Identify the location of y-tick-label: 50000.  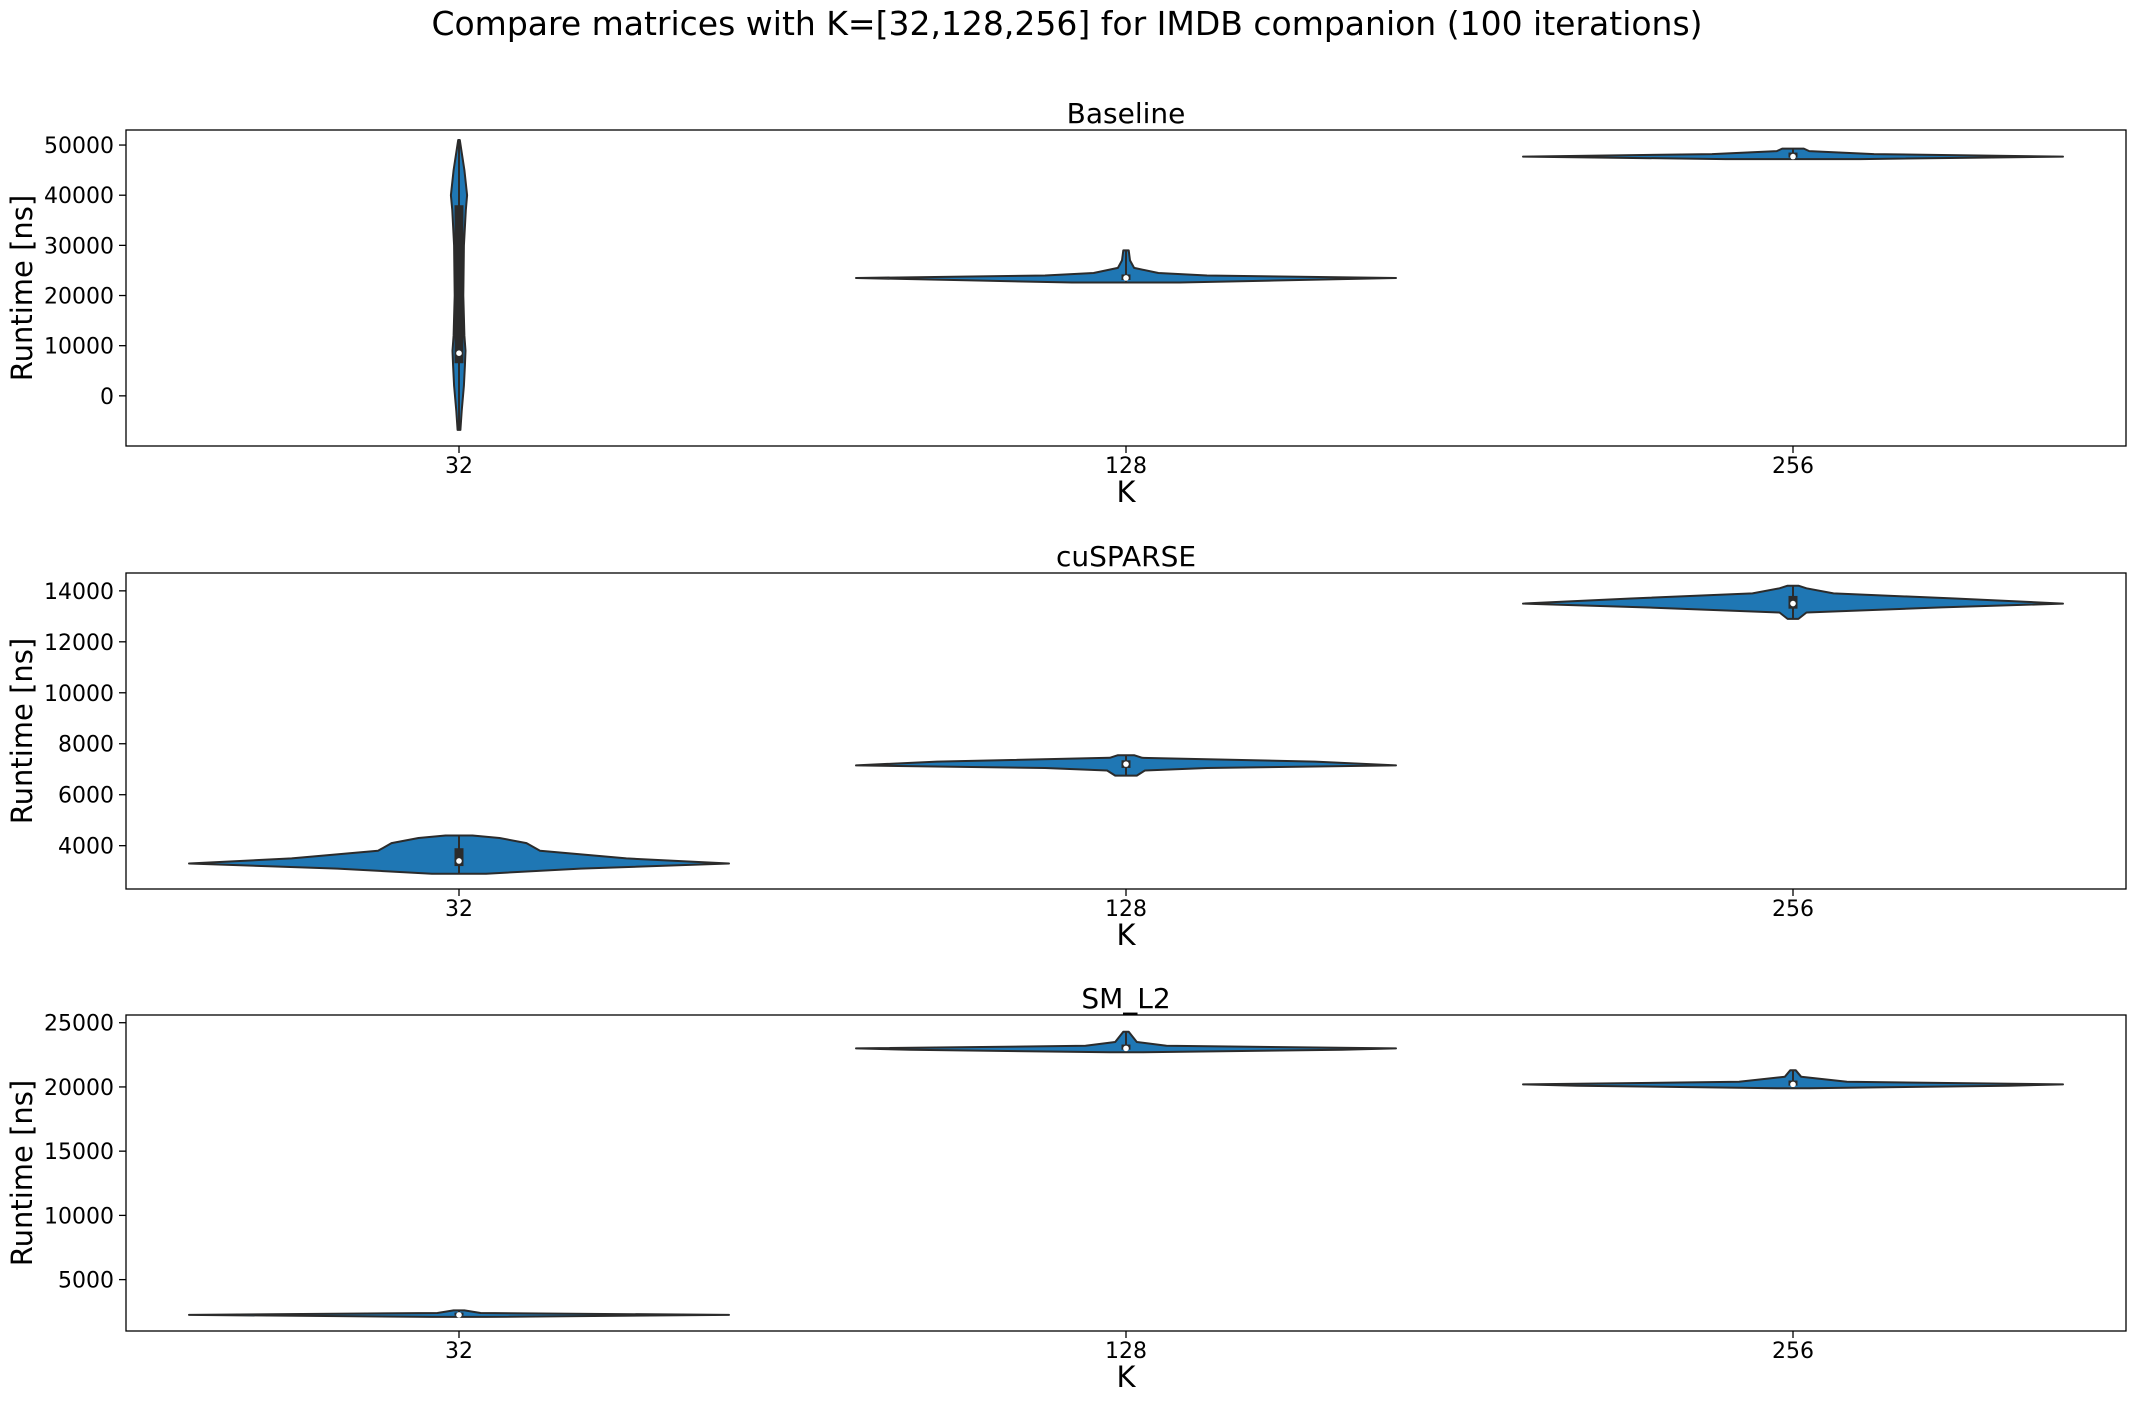
(79, 146).